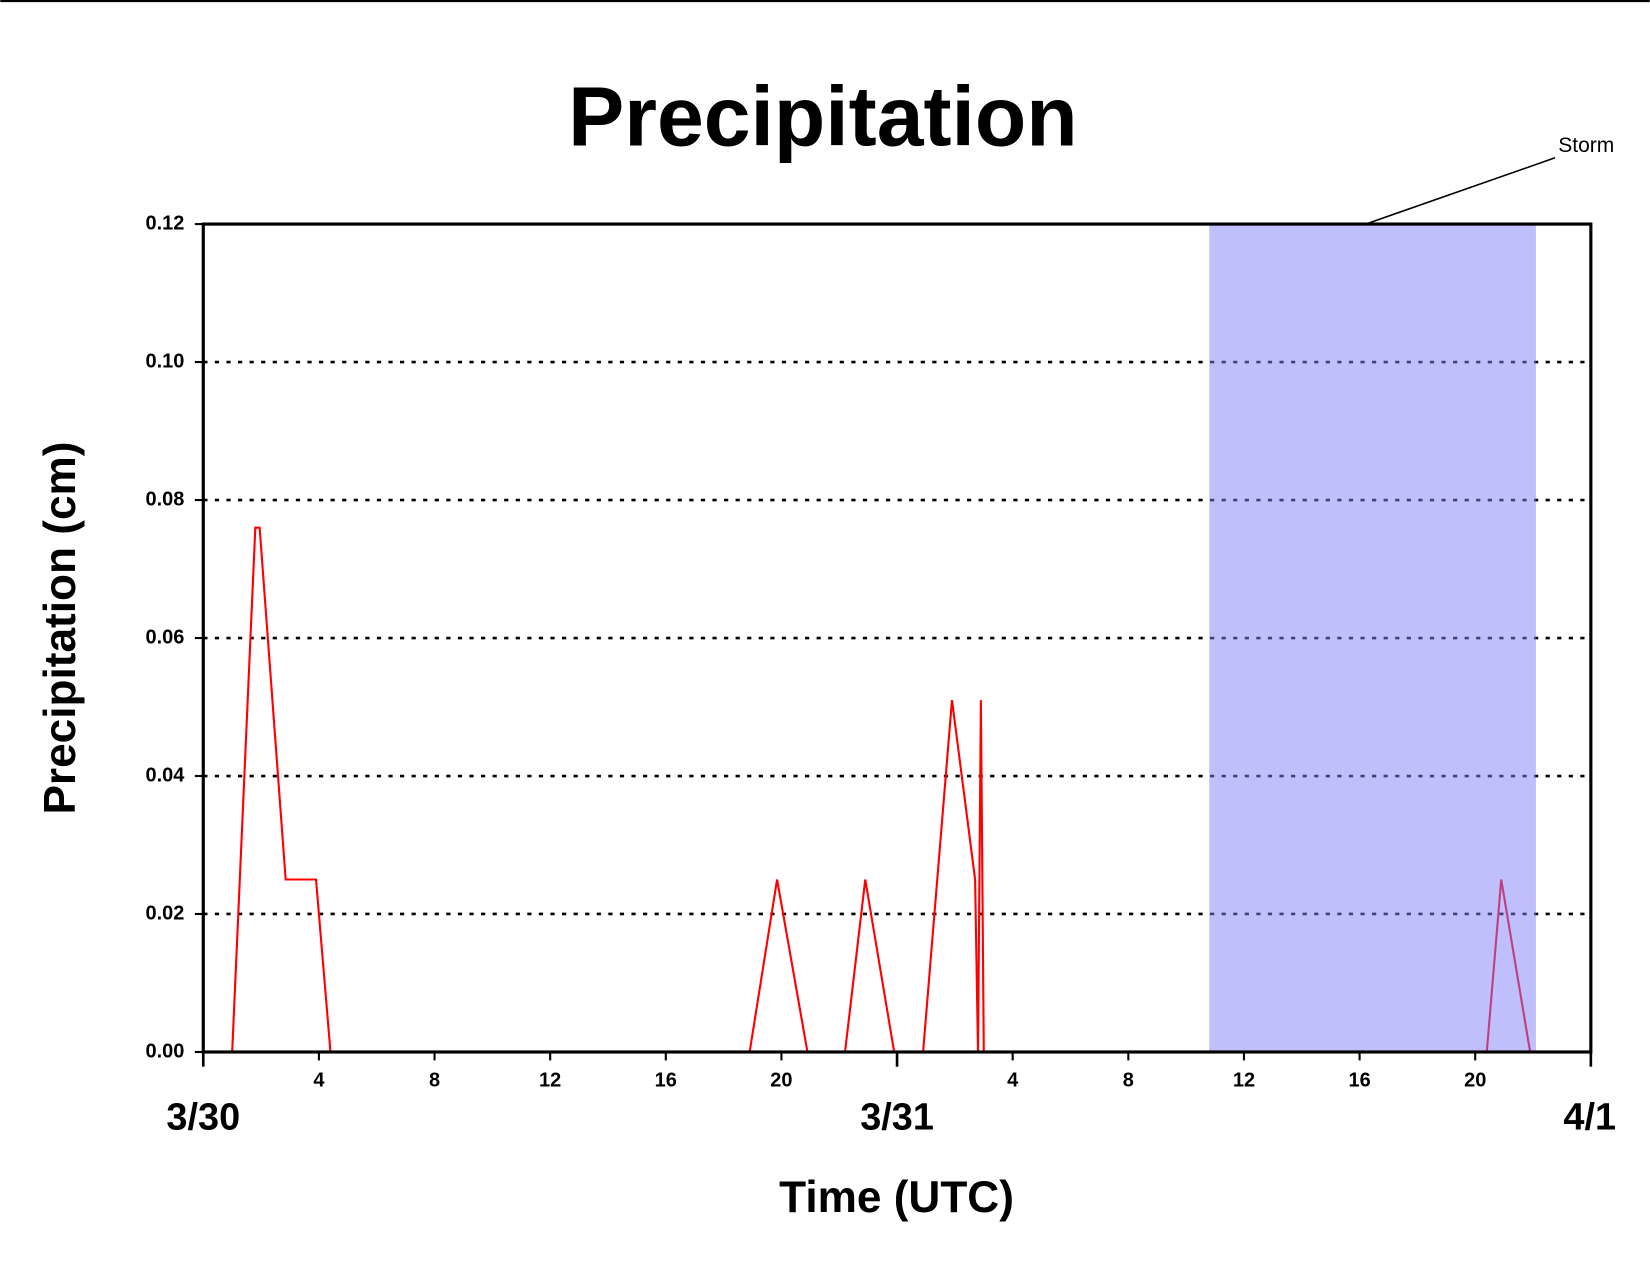 This screenshot has width=1650, height=1275. What do you see at coordinates (164, 1051) in the screenshot?
I see `y-tick-label: 0.00` at bounding box center [164, 1051].